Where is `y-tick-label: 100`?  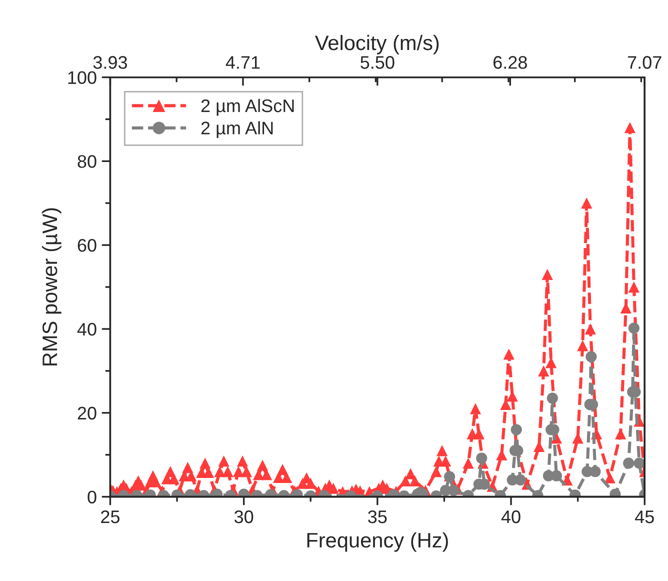 y-tick-label: 100 is located at coordinates (82, 77).